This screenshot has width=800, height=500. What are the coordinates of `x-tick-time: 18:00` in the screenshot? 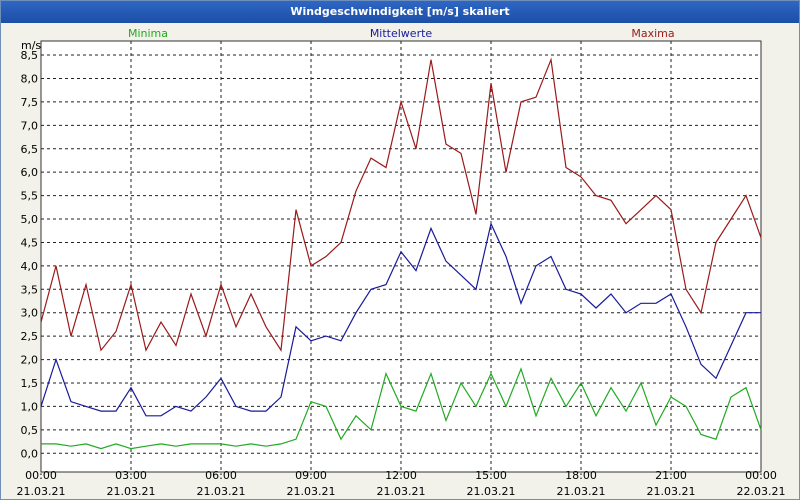 It's located at (581, 475).